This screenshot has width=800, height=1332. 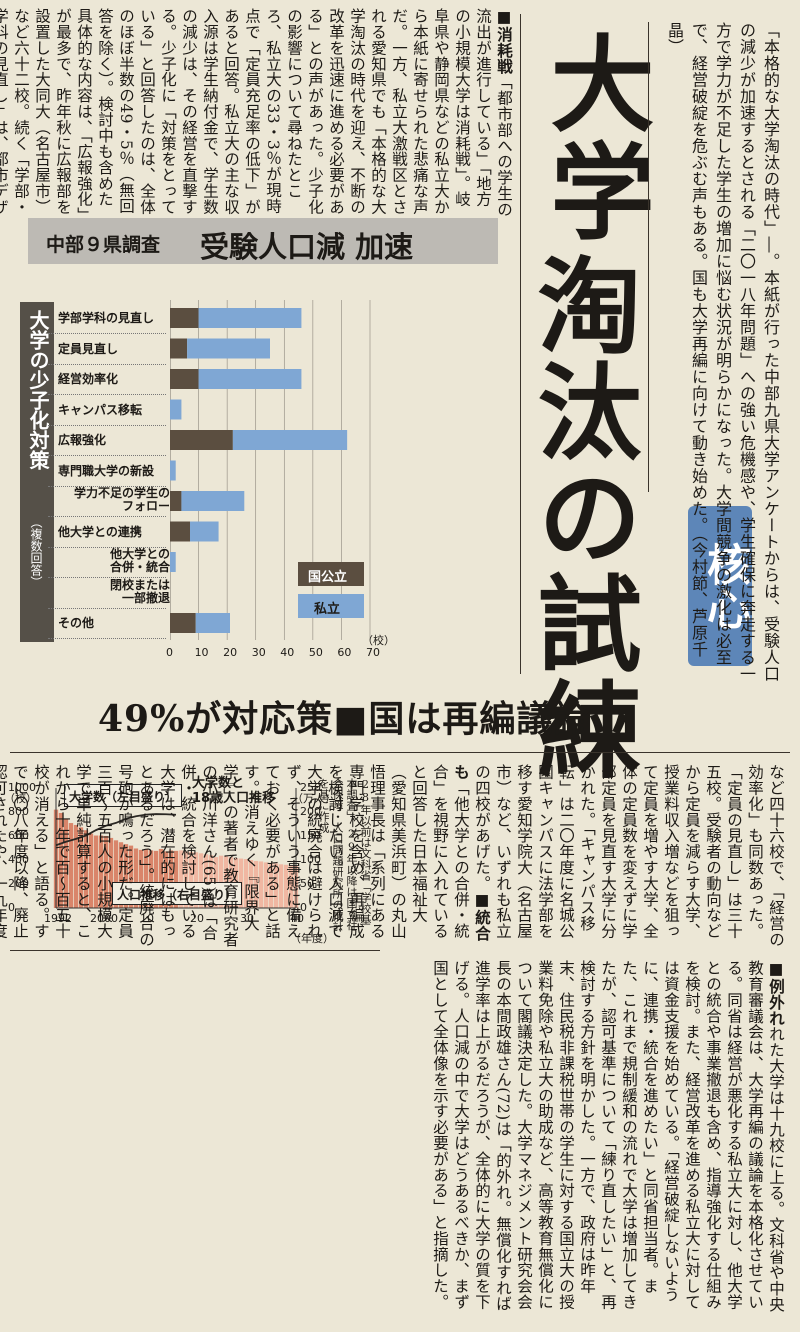 What do you see at coordinates (104, 918) in the screenshot?
I see `pop-x-tick: 2000` at bounding box center [104, 918].